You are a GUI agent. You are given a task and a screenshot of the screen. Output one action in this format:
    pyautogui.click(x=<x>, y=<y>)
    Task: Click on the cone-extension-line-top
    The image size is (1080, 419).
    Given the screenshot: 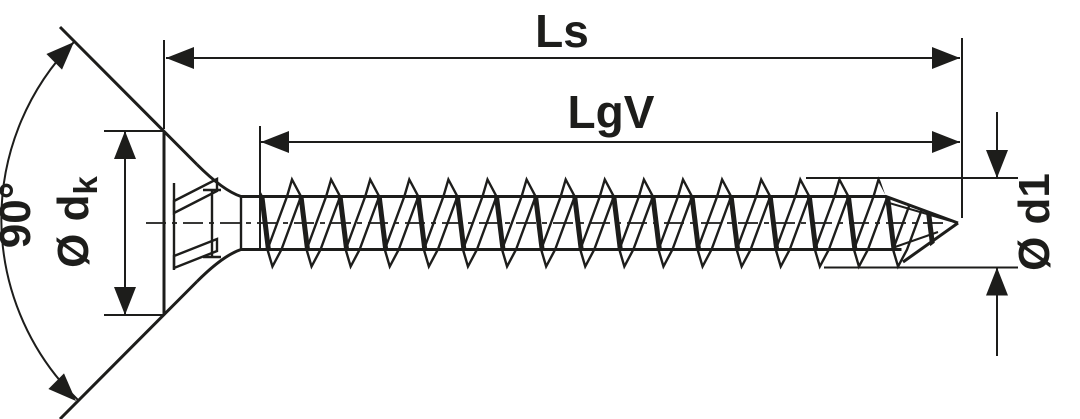 What is the action you would take?
    pyautogui.click(x=128, y=95)
    